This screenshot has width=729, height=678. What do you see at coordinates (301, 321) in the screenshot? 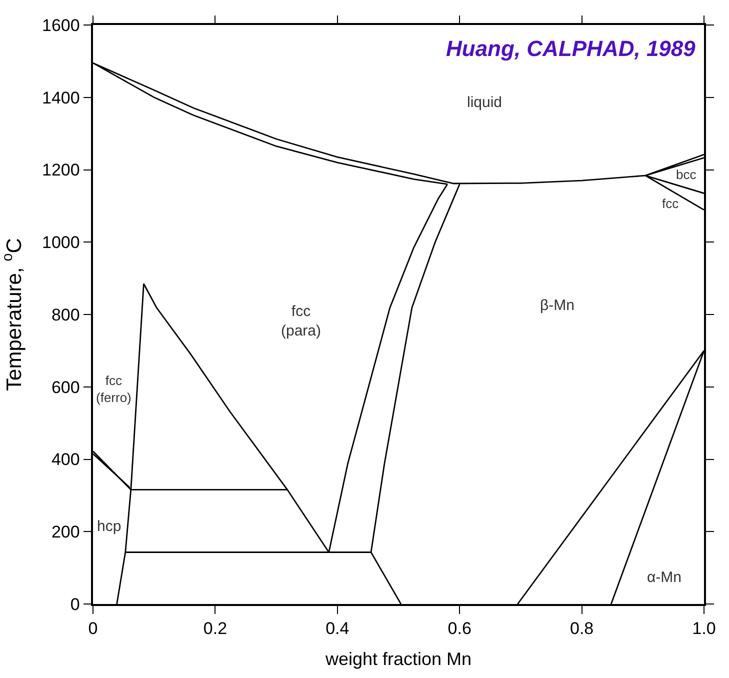
I see `annotation: fcc (para)` at bounding box center [301, 321].